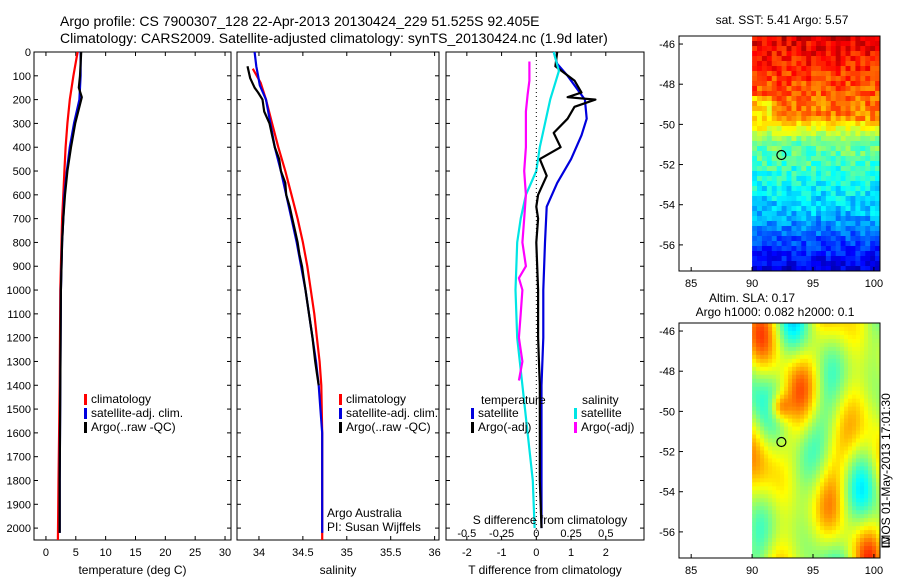  Describe the element at coordinates (28, 53) in the screenshot. I see `depth-tick-label: 0` at that location.